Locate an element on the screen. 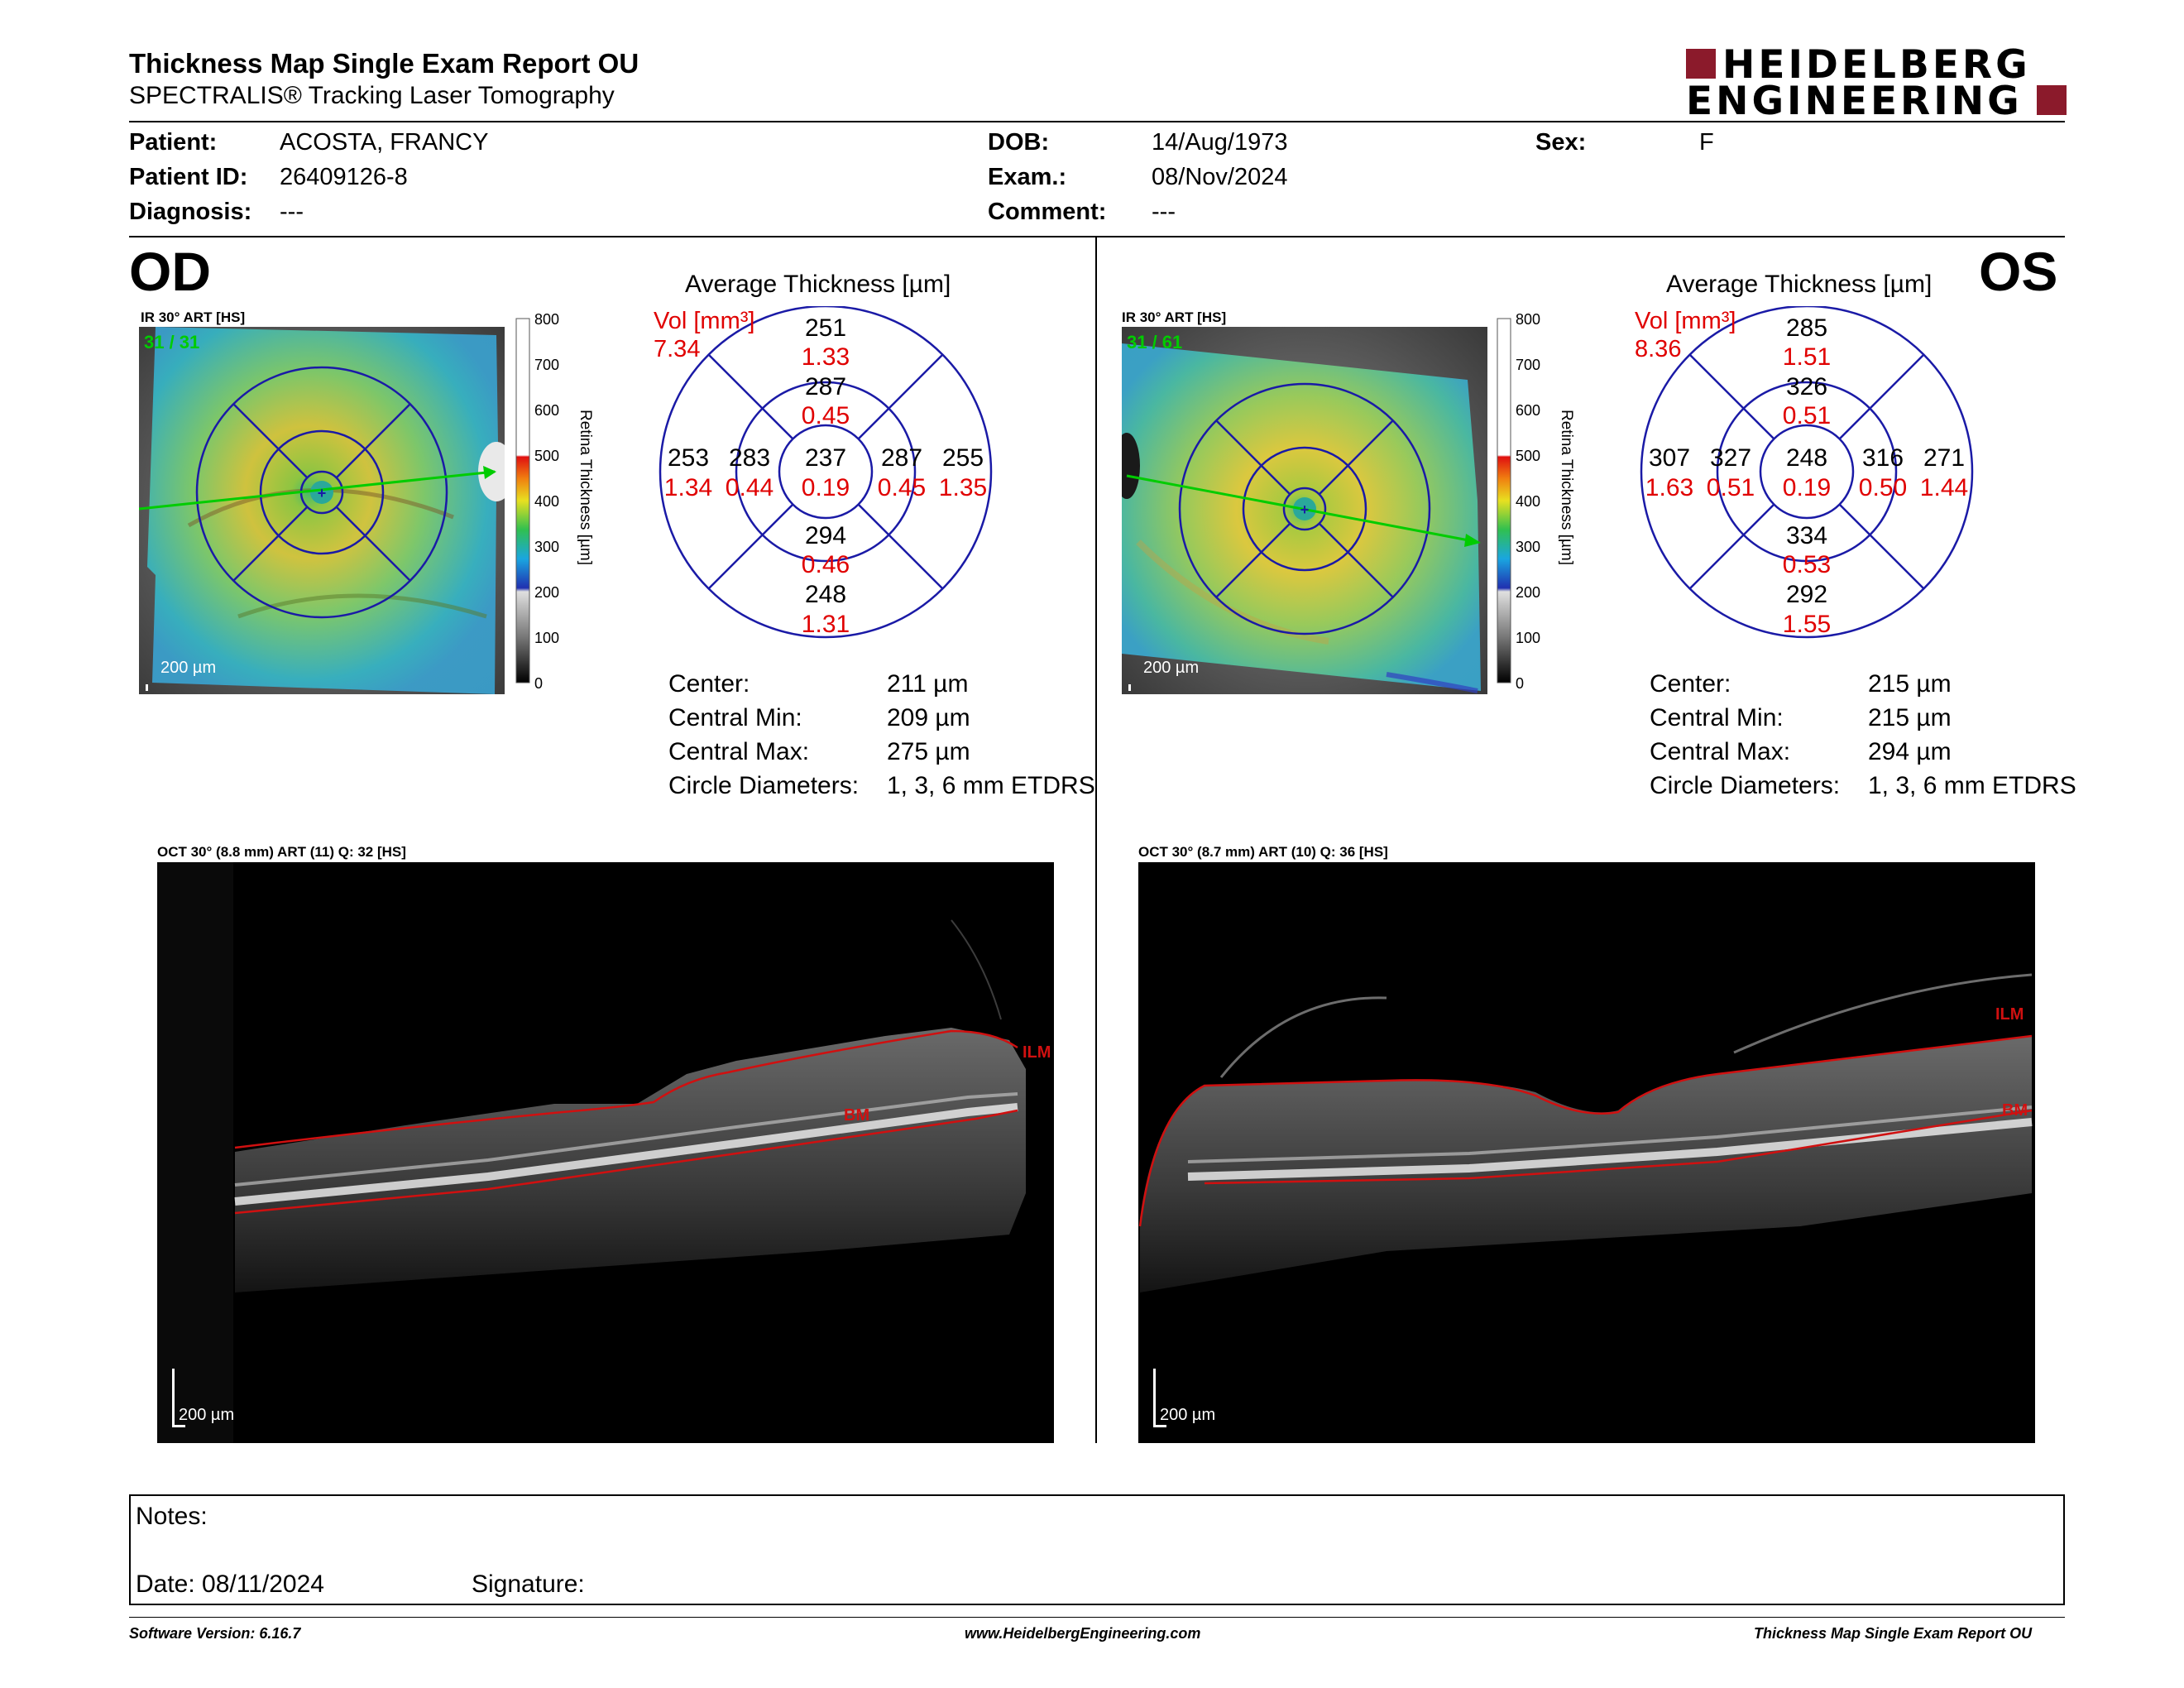 The image size is (2184, 1688). od-colorbar-tick-100: 100 is located at coordinates (546, 638).